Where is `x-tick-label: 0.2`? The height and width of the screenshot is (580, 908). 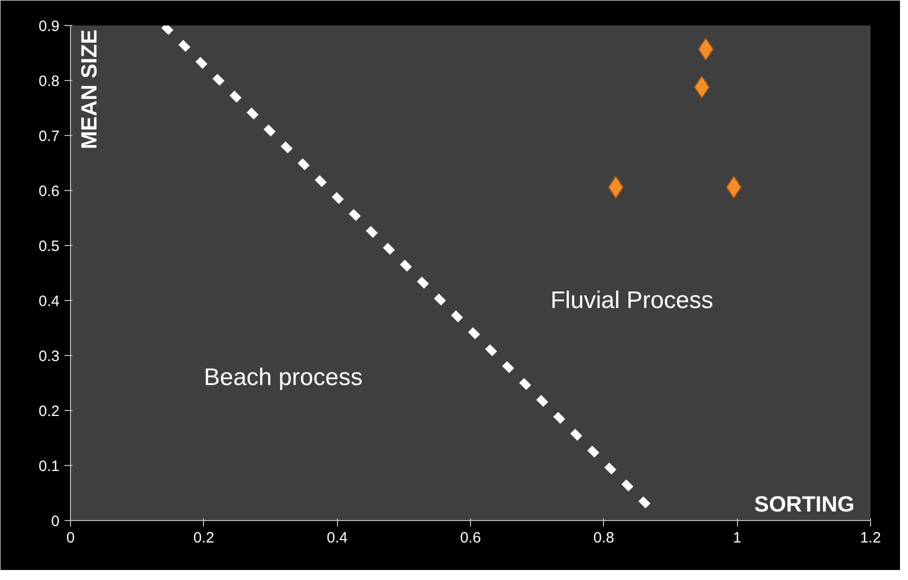
x-tick-label: 0.2 is located at coordinates (203, 538).